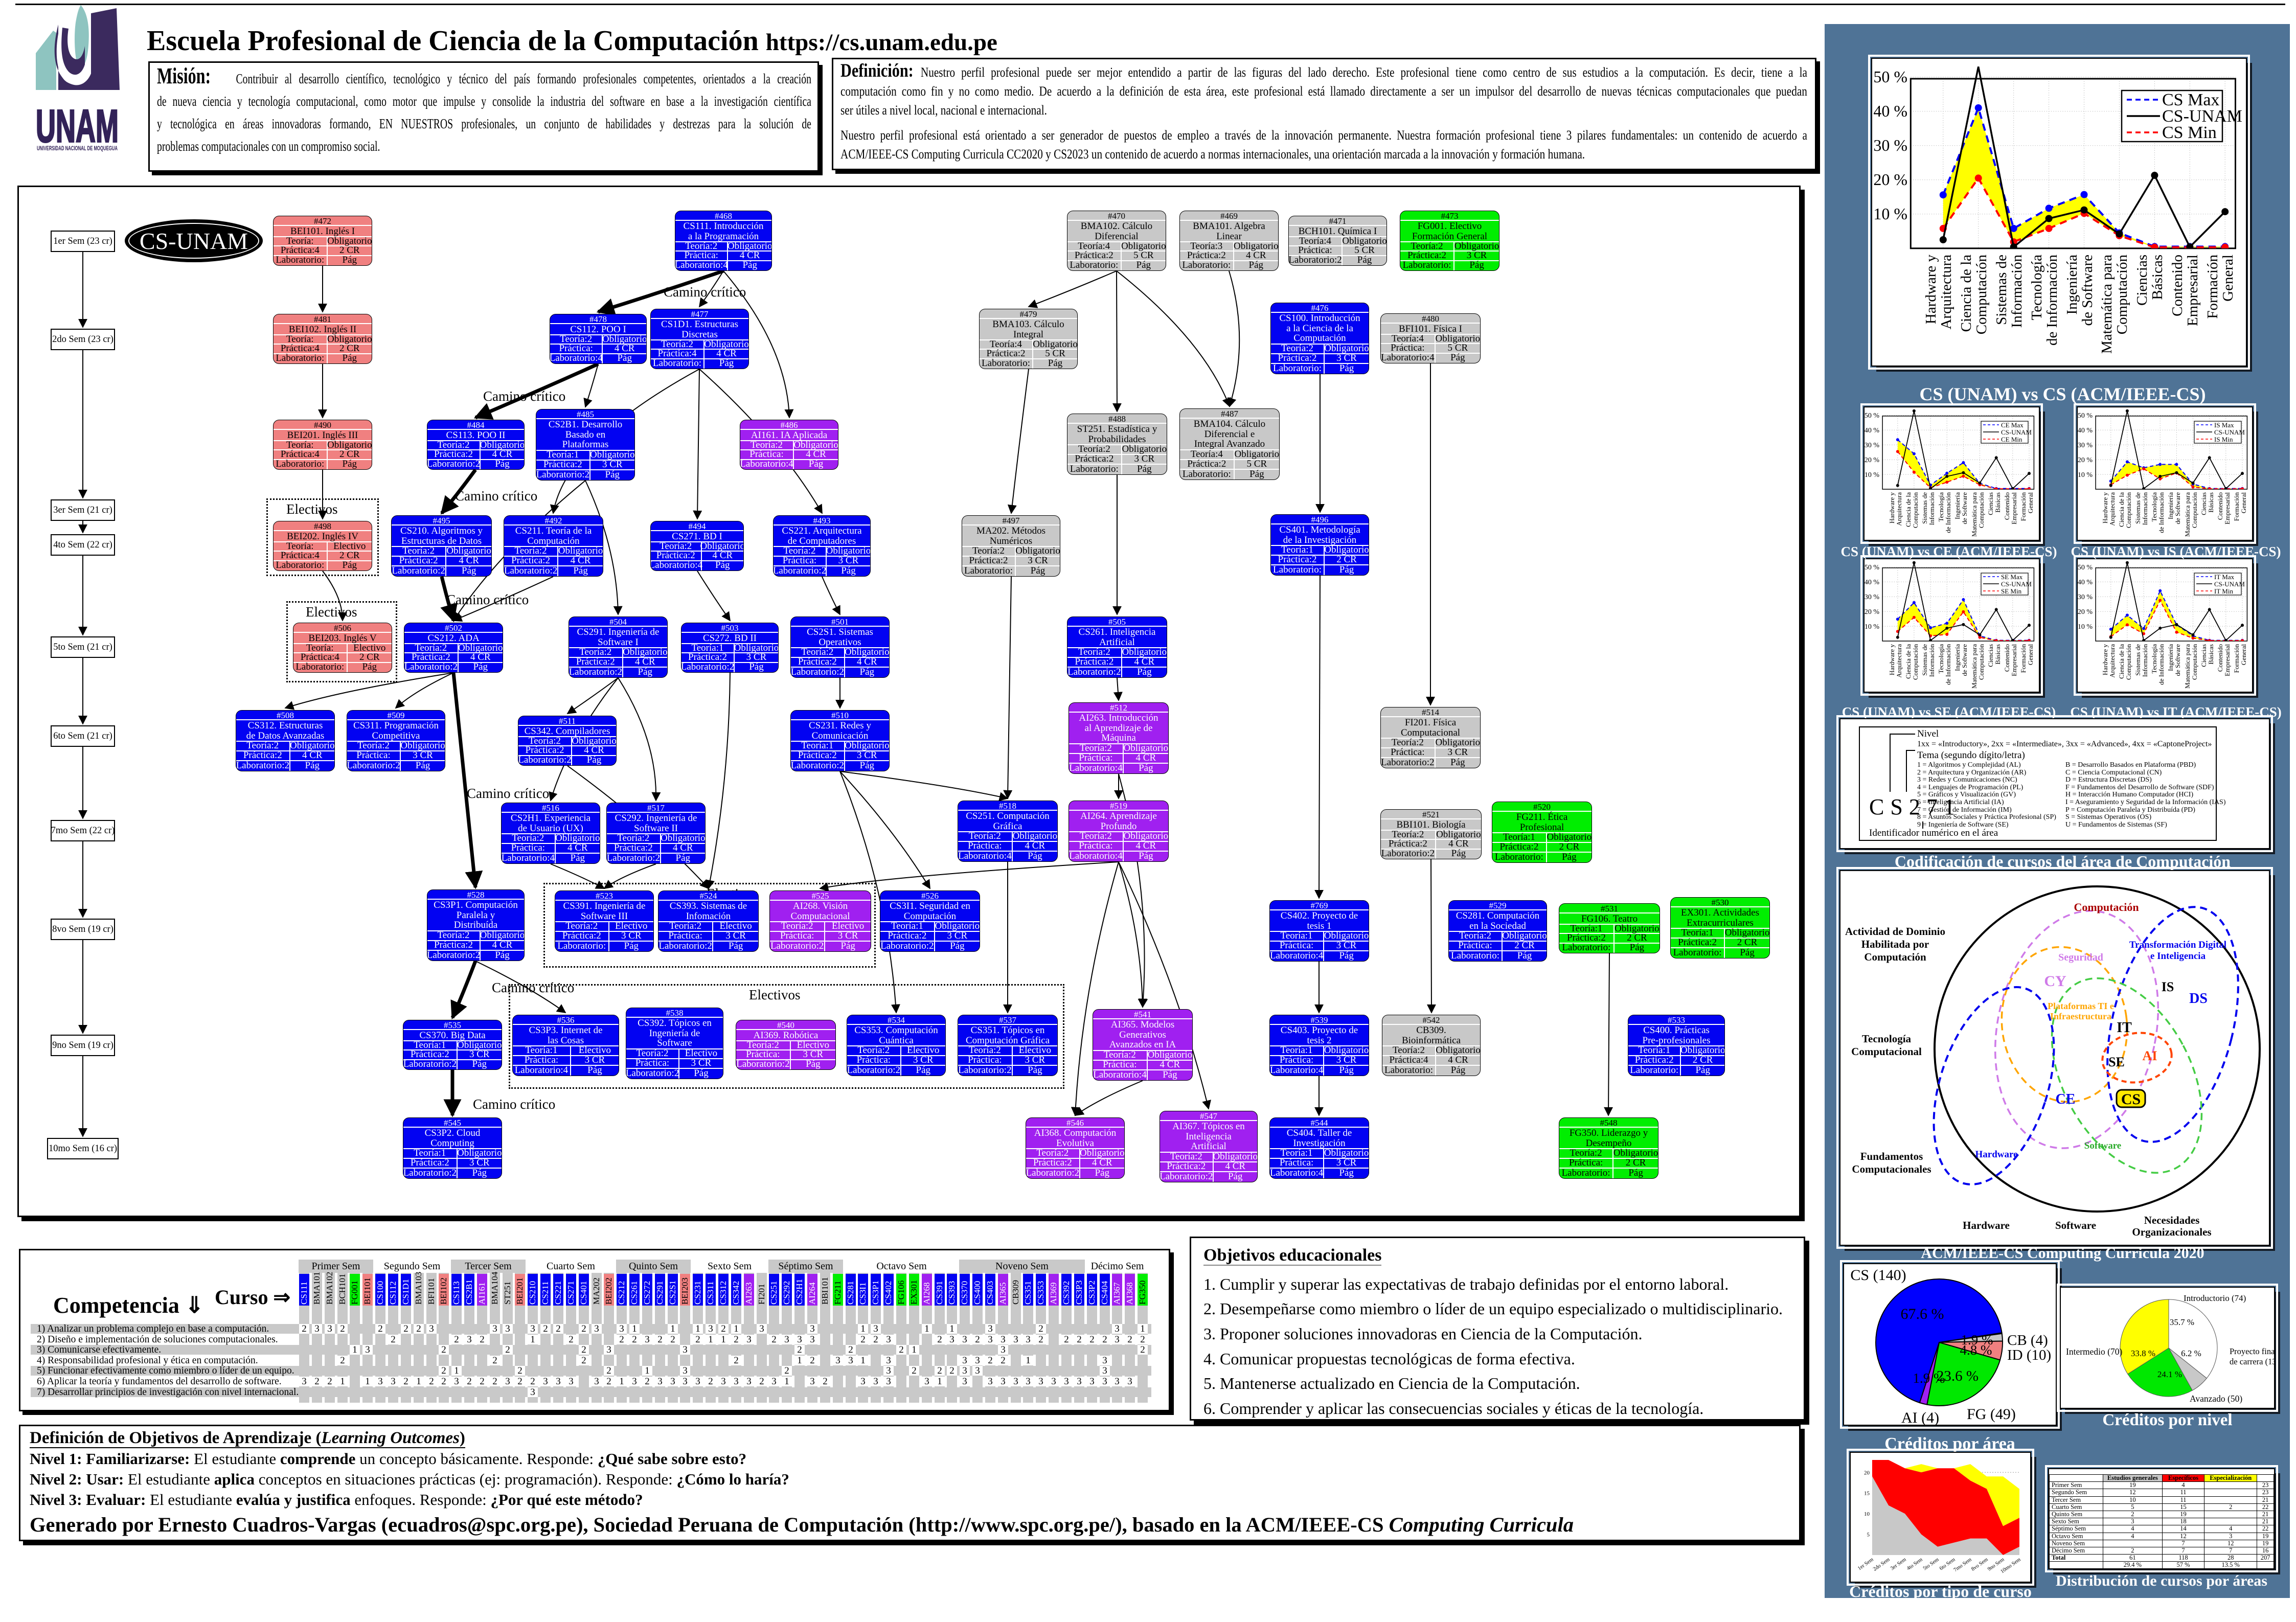  I want to click on svg-text: 15, so click(1867, 1494).